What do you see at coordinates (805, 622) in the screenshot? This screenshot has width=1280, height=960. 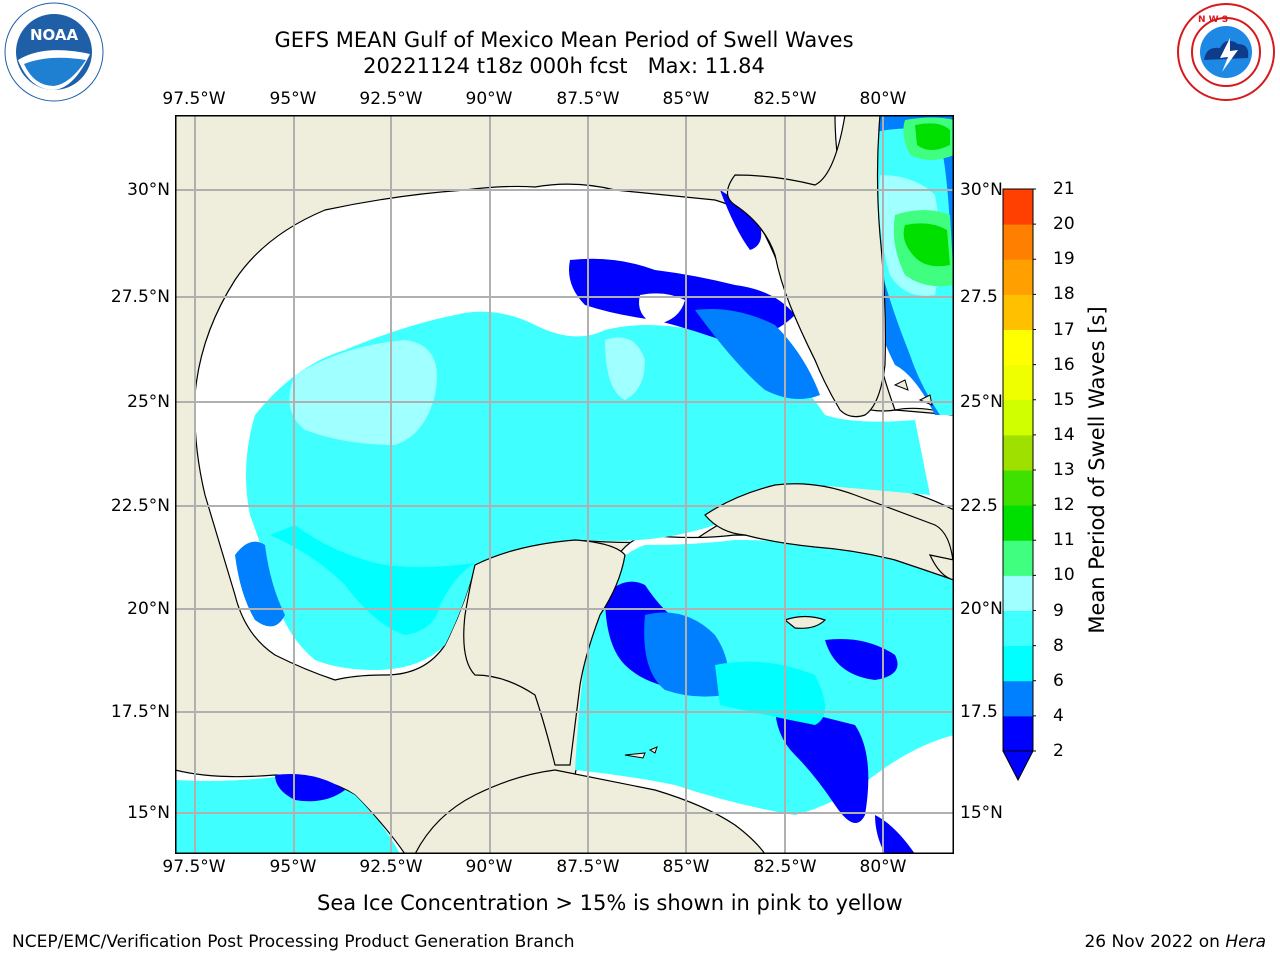 I see `jamaica-land` at bounding box center [805, 622].